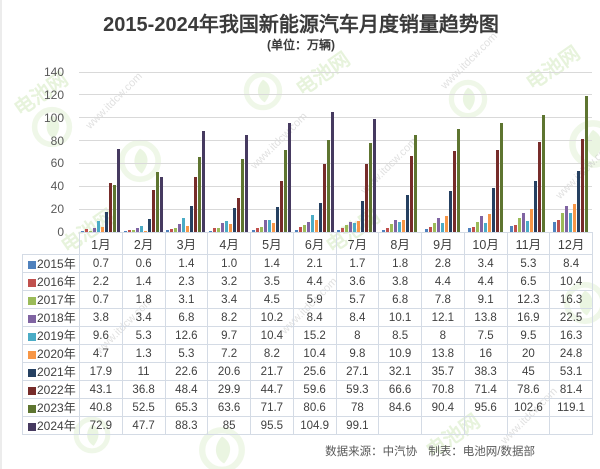  Describe the element at coordinates (443, 281) in the screenshot. I see `value-cell: 4.4` at that location.